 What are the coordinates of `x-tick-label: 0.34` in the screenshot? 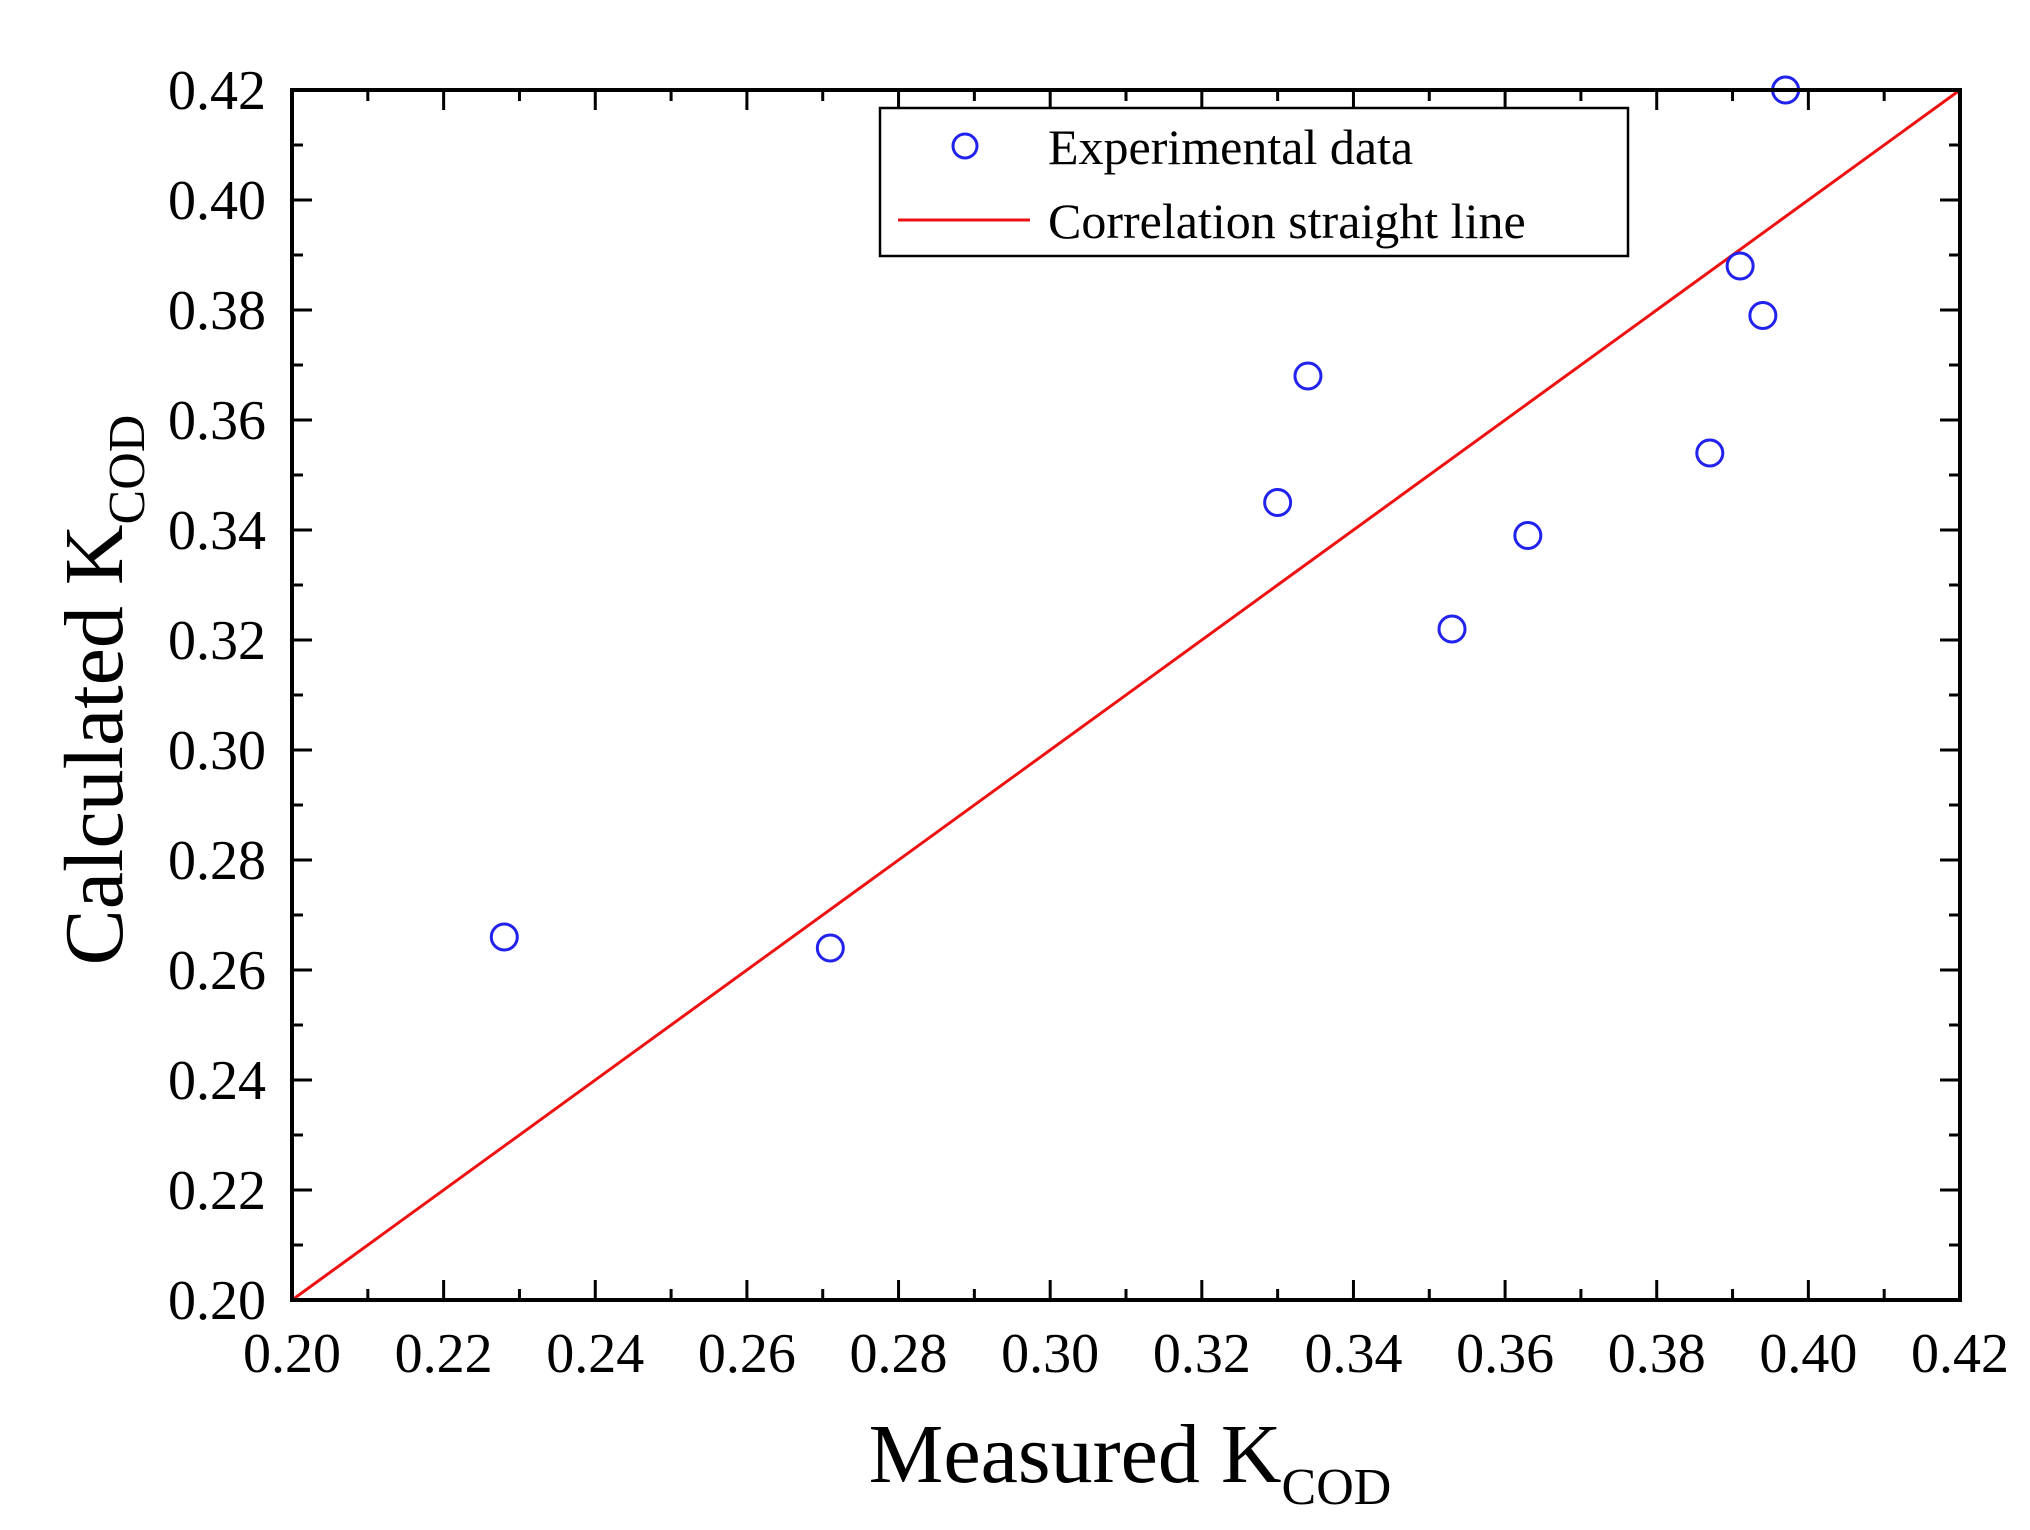 It's located at (1353, 1354).